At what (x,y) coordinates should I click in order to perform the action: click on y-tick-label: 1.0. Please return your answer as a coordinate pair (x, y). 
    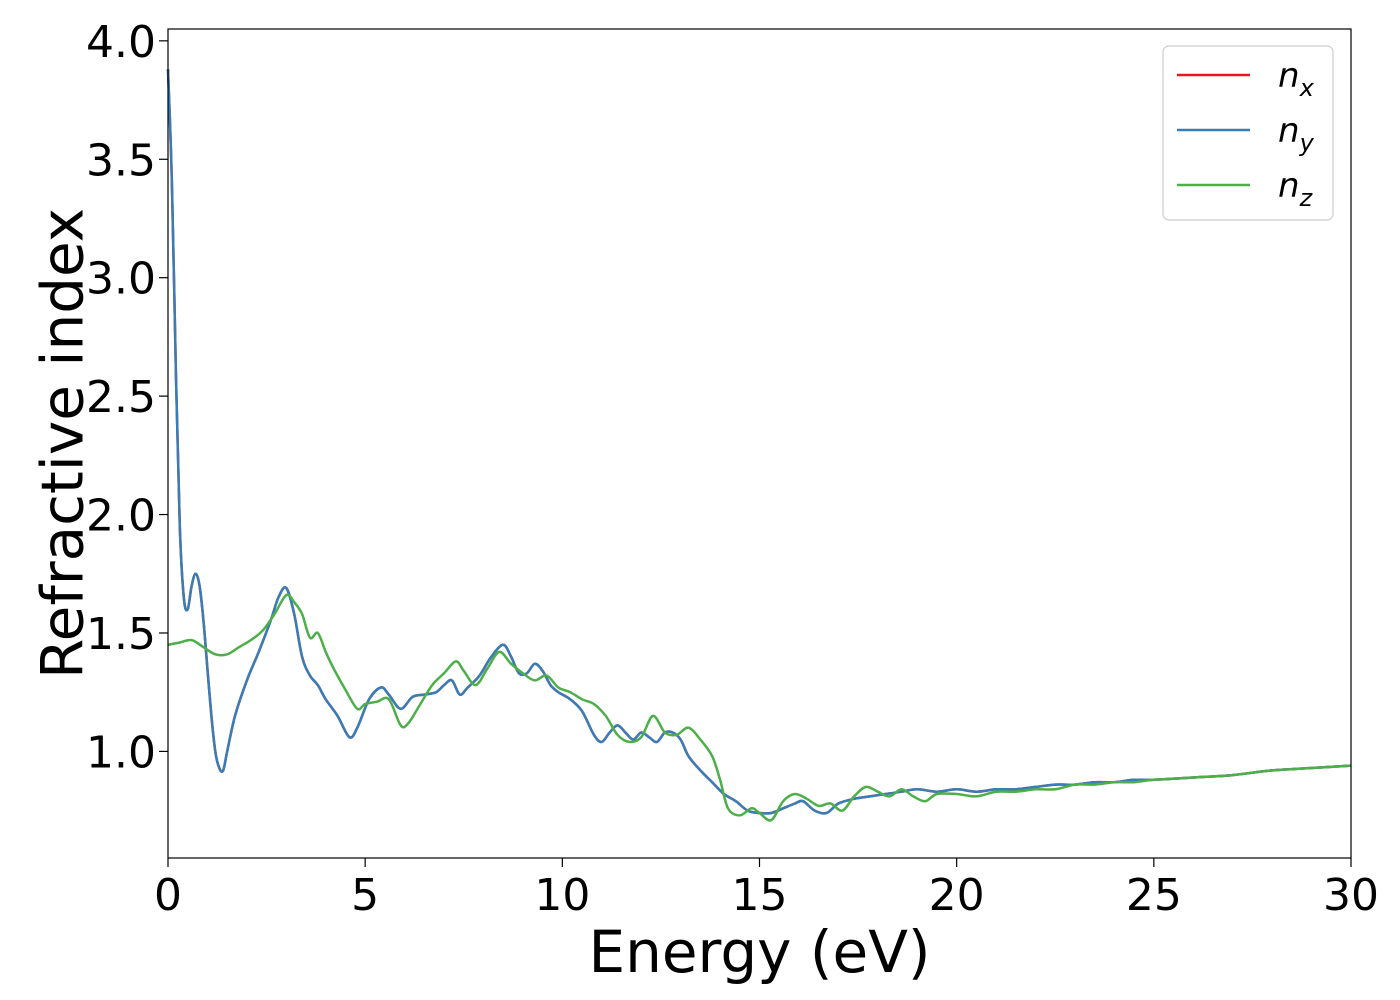
    Looking at the image, I should click on (121, 752).